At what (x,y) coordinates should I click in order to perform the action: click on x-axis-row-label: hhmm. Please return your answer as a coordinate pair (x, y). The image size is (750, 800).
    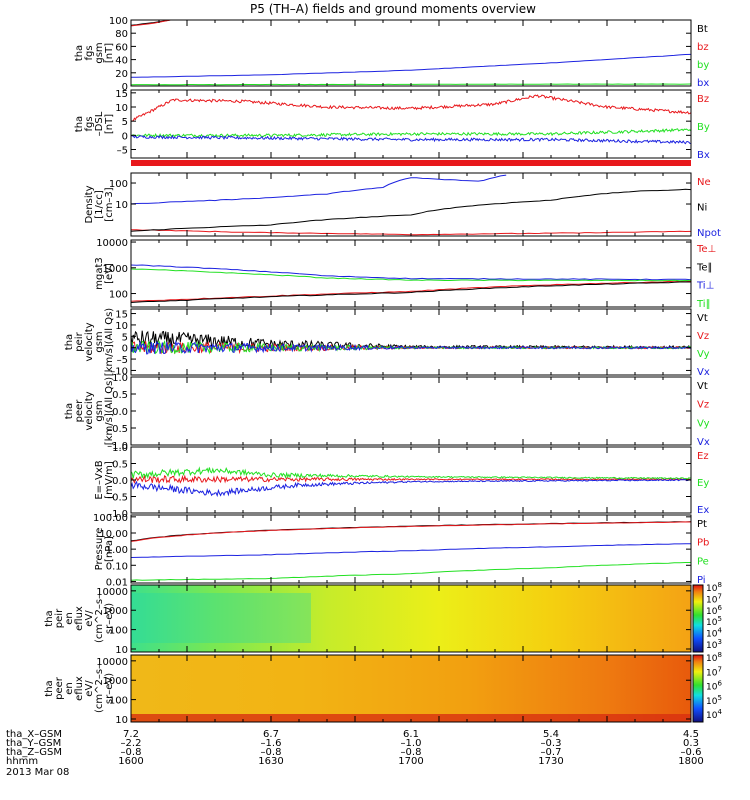
    Looking at the image, I should click on (22, 761).